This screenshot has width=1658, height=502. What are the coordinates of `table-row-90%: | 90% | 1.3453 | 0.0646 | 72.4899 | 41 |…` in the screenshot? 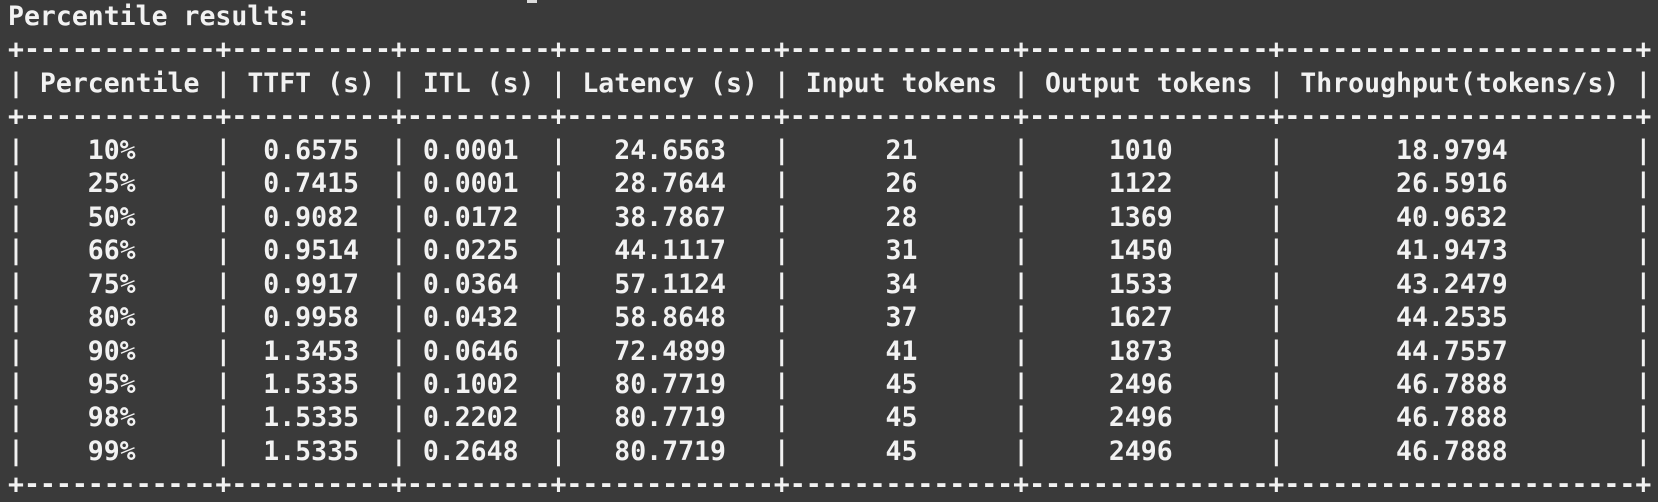 It's located at (830, 351).